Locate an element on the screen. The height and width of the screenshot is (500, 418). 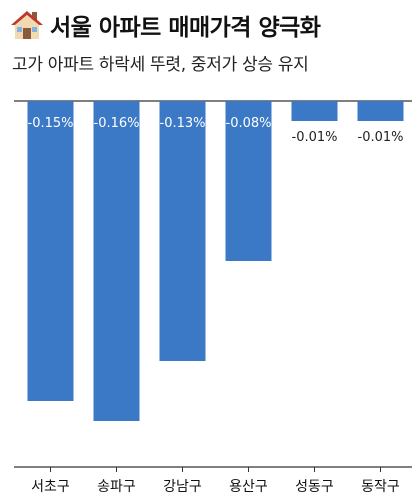
category-label-5: 성동구 is located at coordinates (314, 487).